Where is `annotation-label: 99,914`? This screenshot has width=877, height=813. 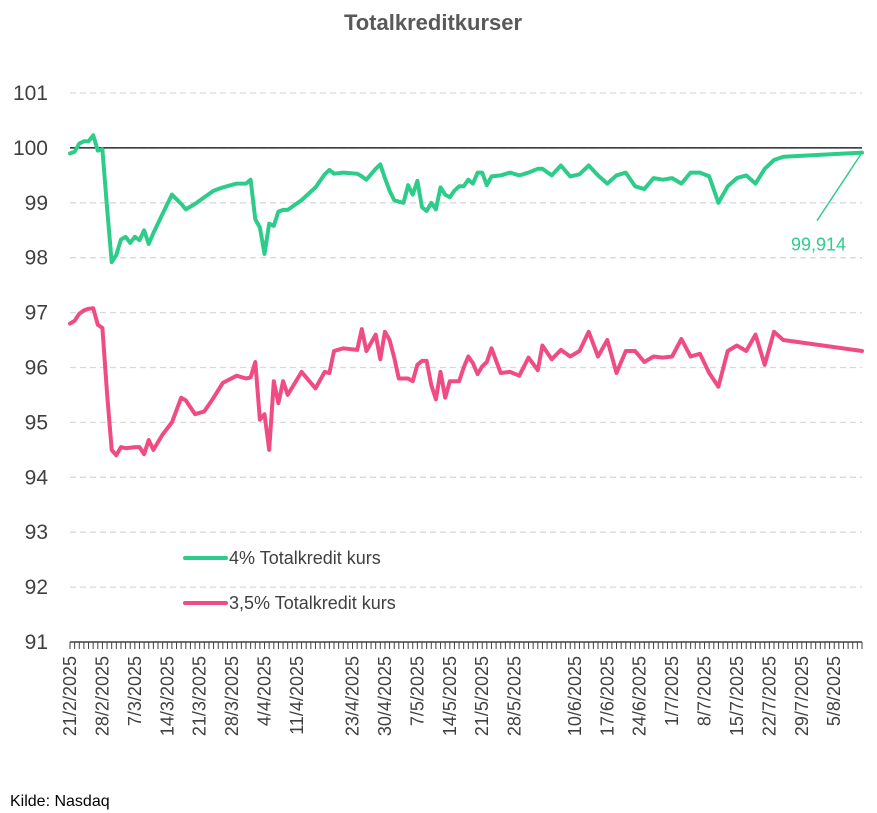 annotation-label: 99,914 is located at coordinates (818, 245).